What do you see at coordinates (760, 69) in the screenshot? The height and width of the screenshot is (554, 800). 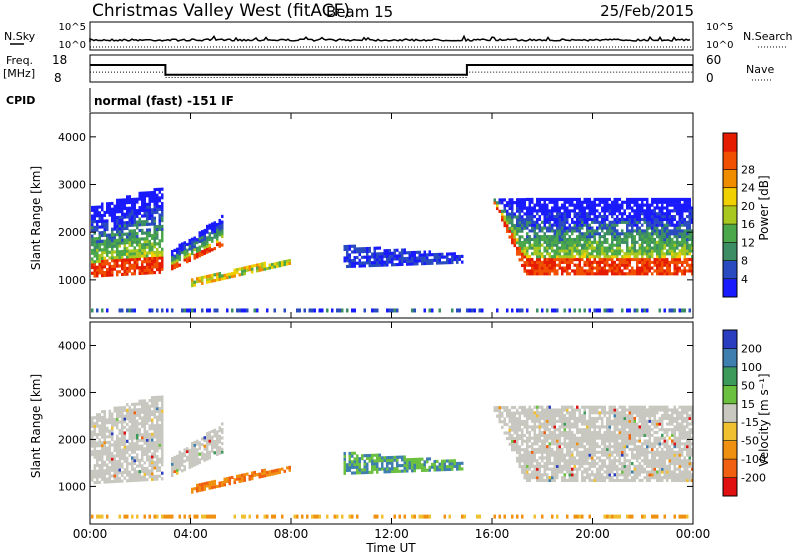 I see `nave-label: Nave` at bounding box center [760, 69].